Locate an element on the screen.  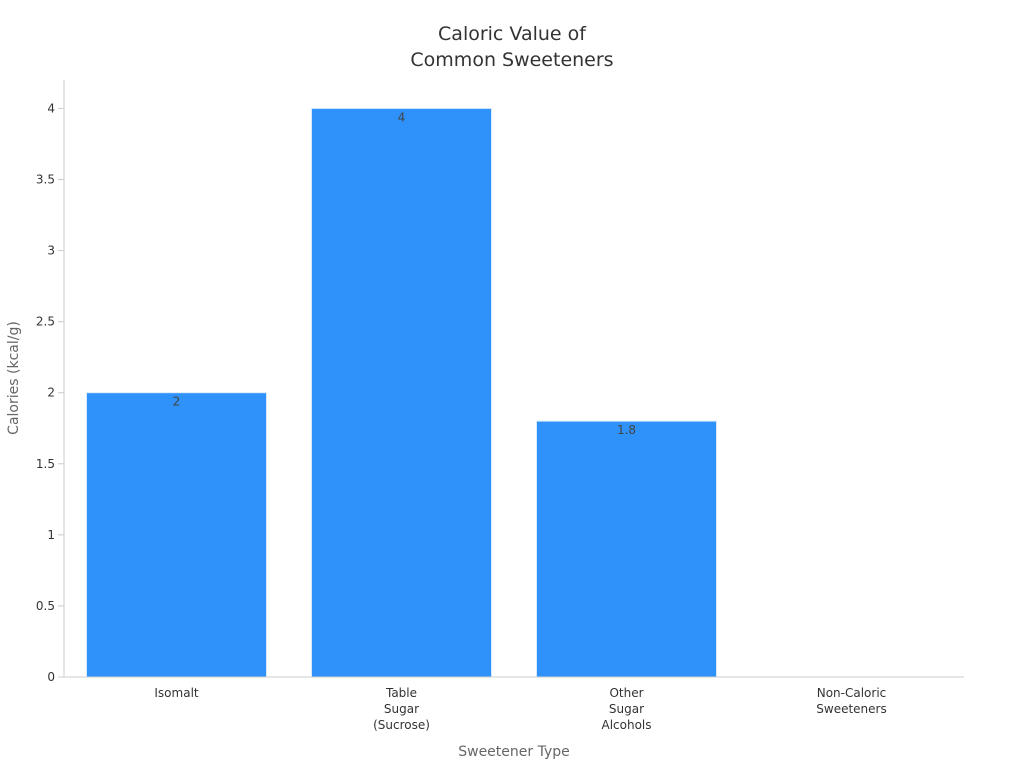
data-label: 4 is located at coordinates (402, 117).